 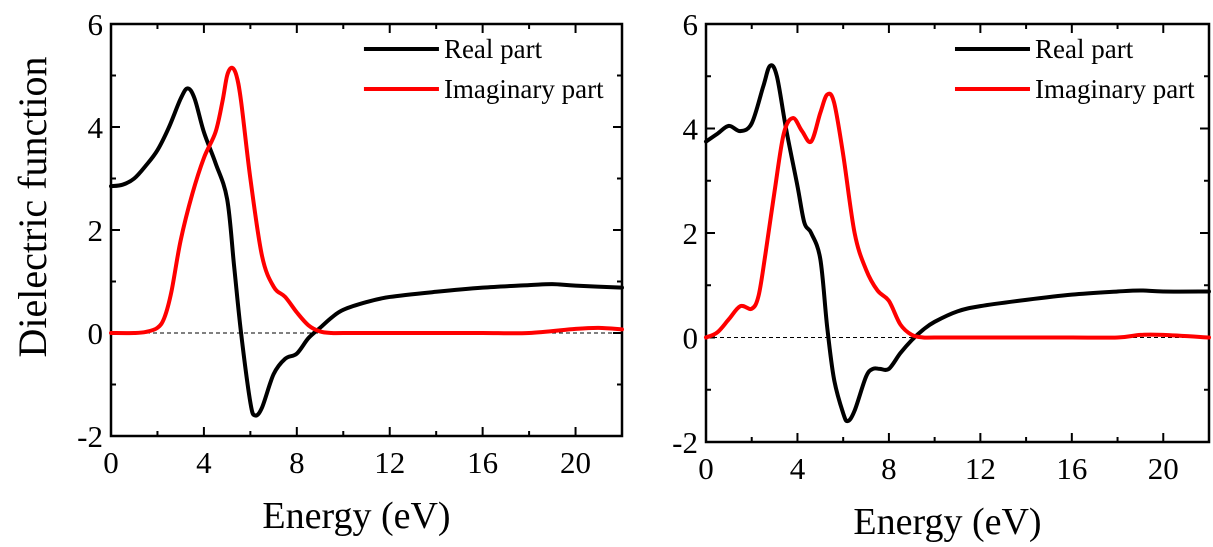 What do you see at coordinates (111, 462) in the screenshot?
I see `left-x-tick-label: 0` at bounding box center [111, 462].